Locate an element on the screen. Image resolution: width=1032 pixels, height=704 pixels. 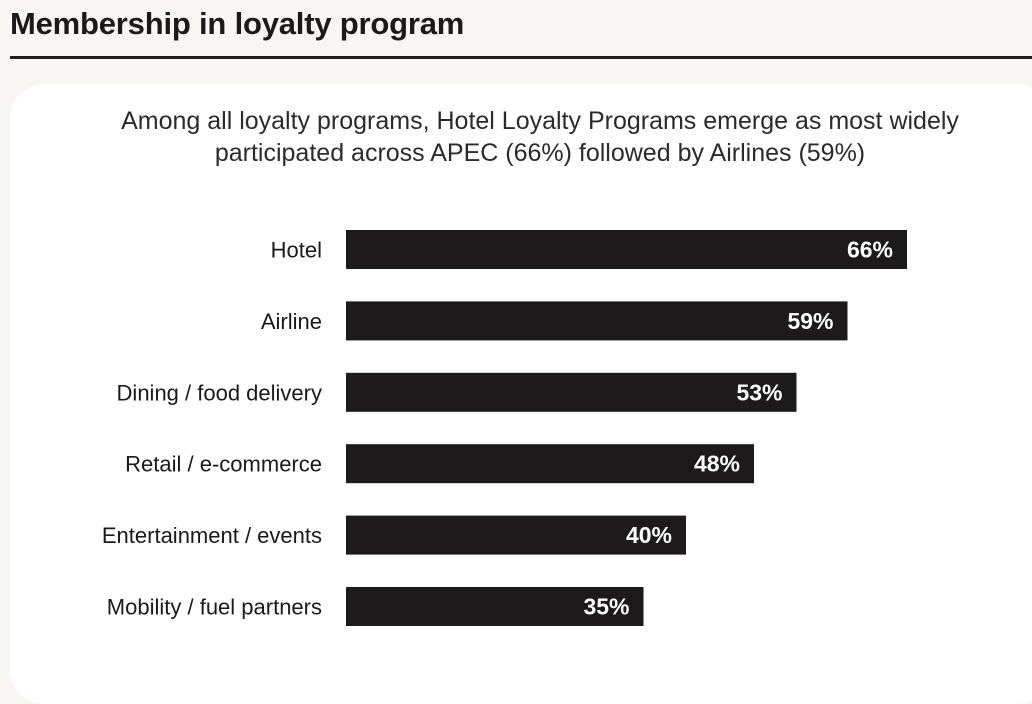
title-divider is located at coordinates (521, 57).